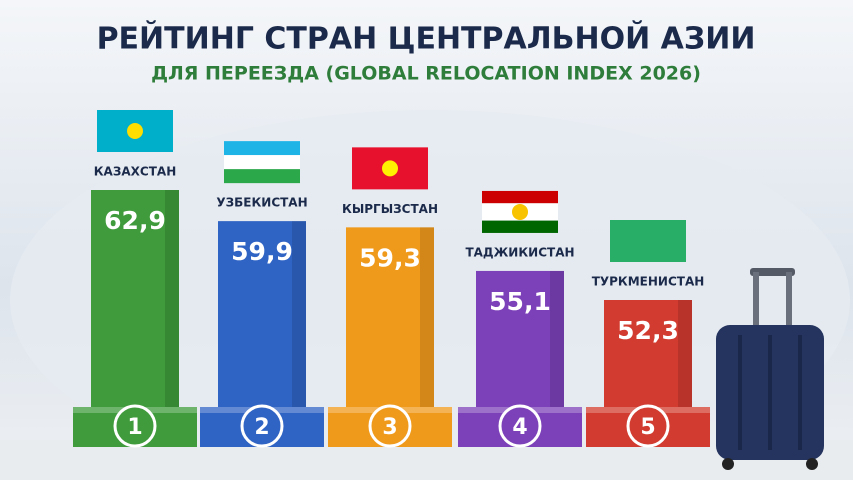 This screenshot has width=853, height=480. I want to click on category-label: ТУРКМЕНИСТАН, so click(648, 282).